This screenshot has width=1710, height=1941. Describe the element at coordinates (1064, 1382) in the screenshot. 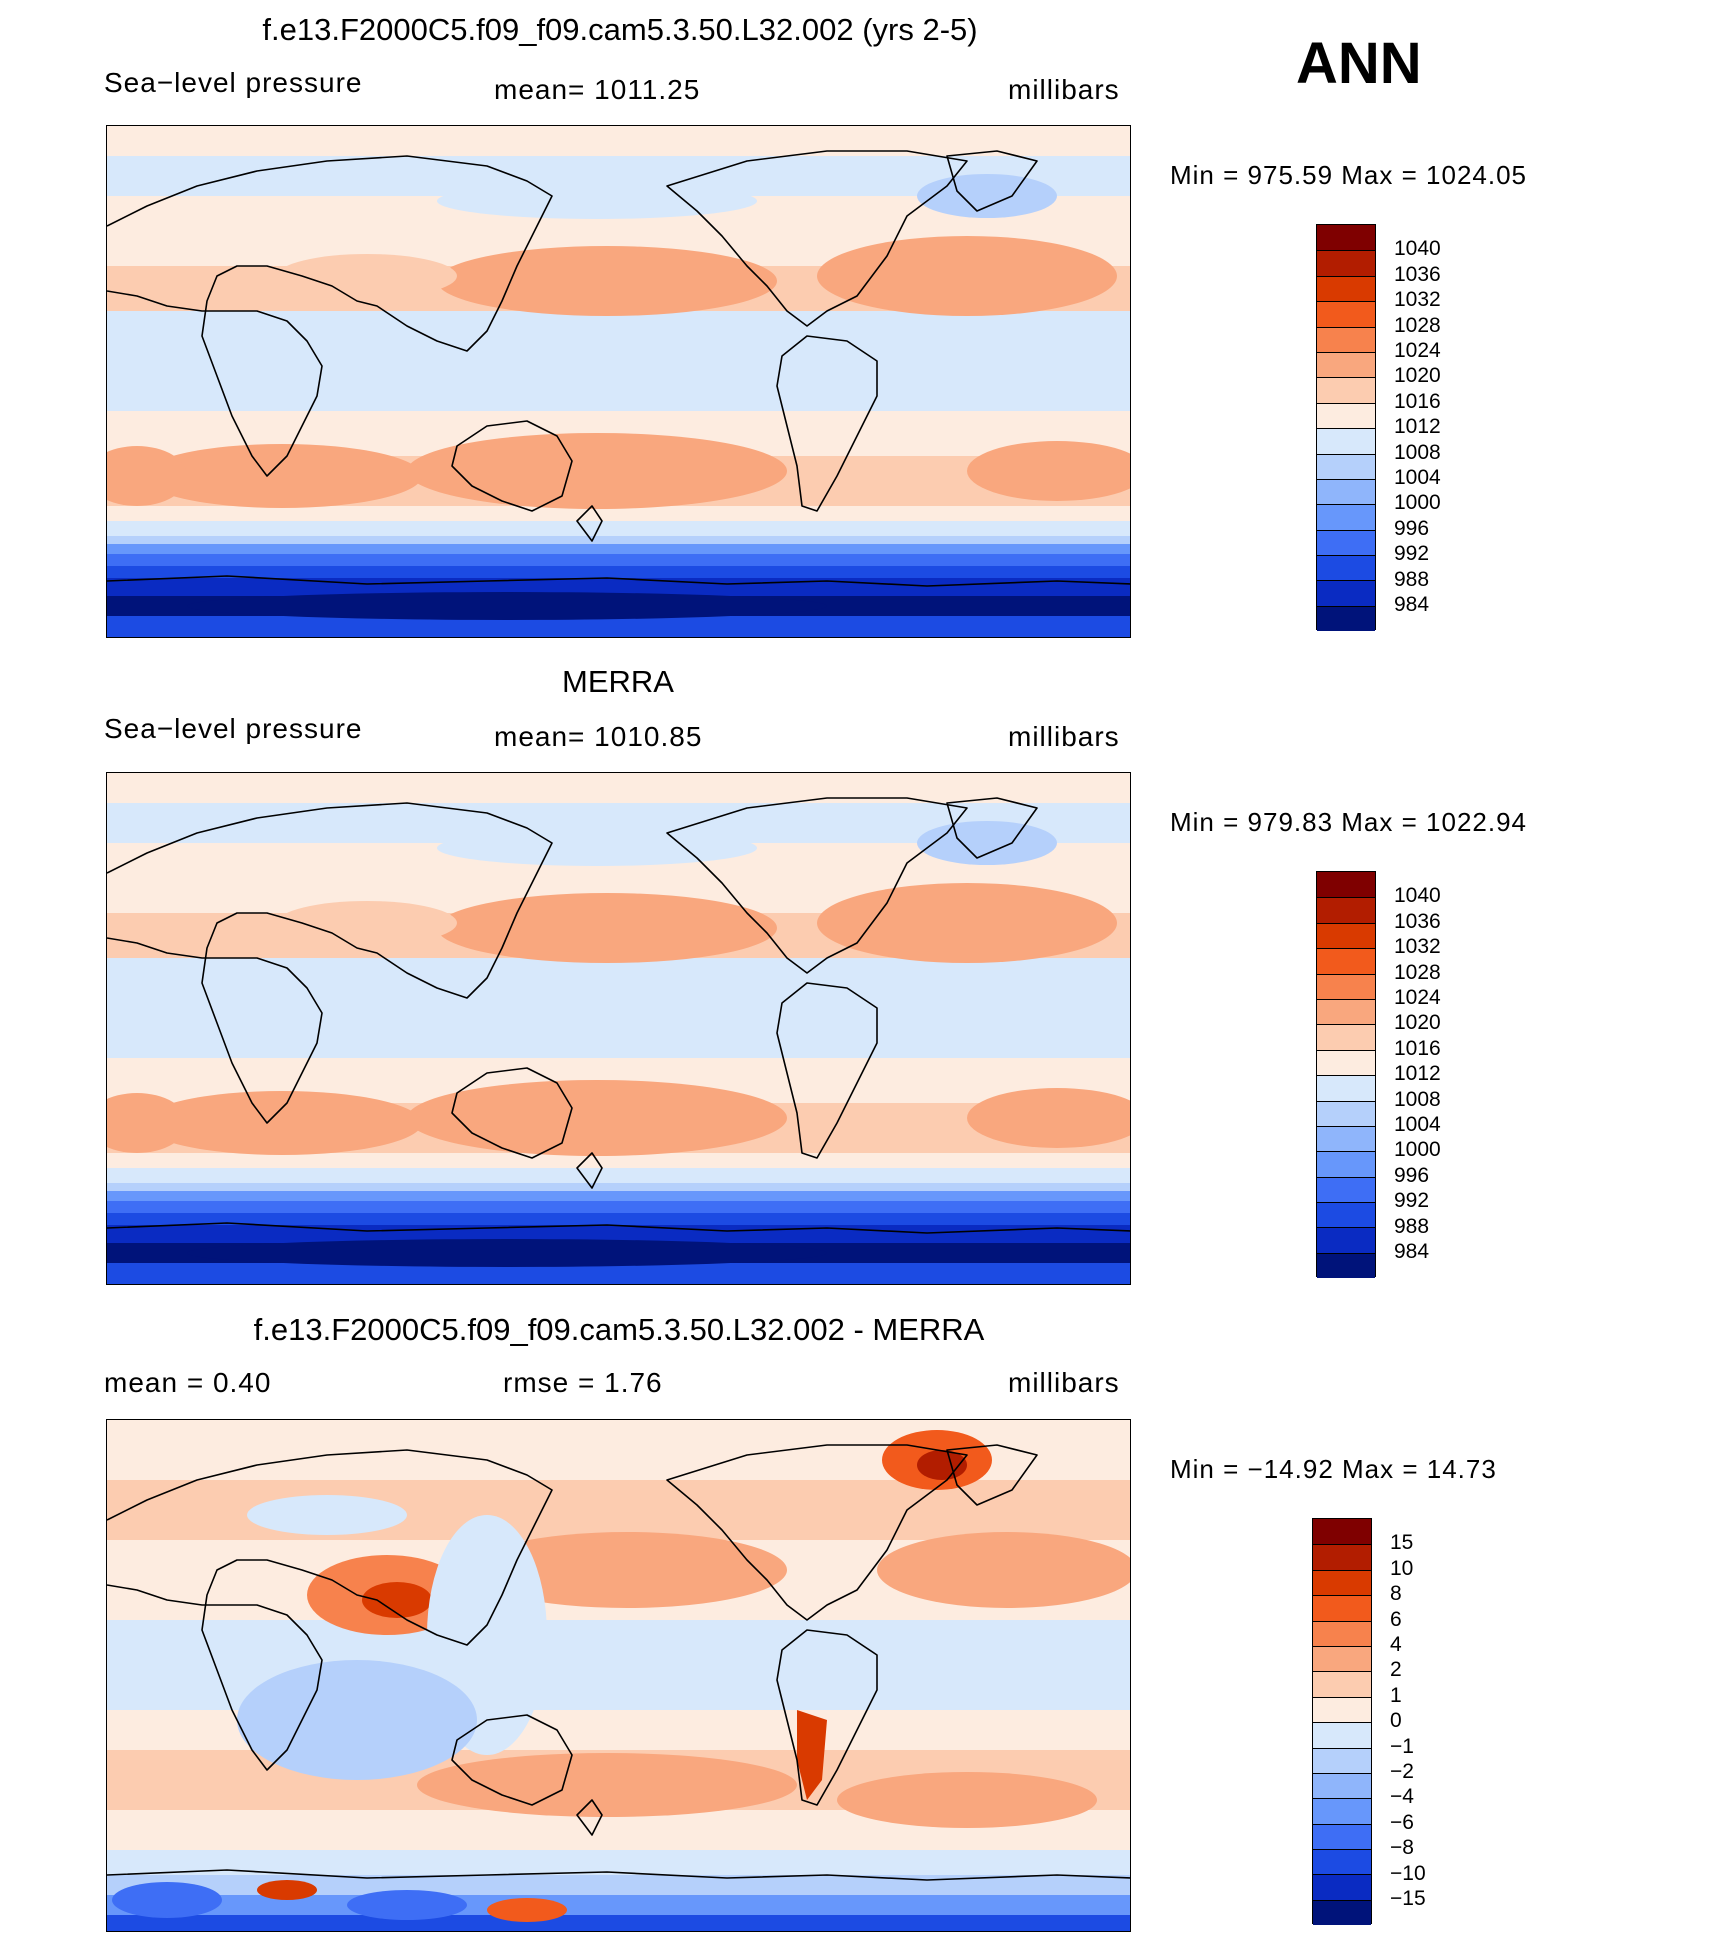

I see `panel-3-units-label: millibars` at that location.